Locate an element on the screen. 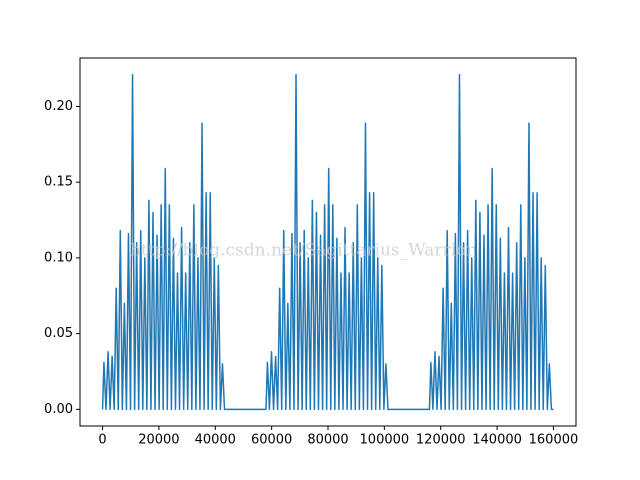 This screenshot has height=480, width=640. watermark: http://blog.csdn.net/Sagittarius_Warrior is located at coordinates (302, 251).